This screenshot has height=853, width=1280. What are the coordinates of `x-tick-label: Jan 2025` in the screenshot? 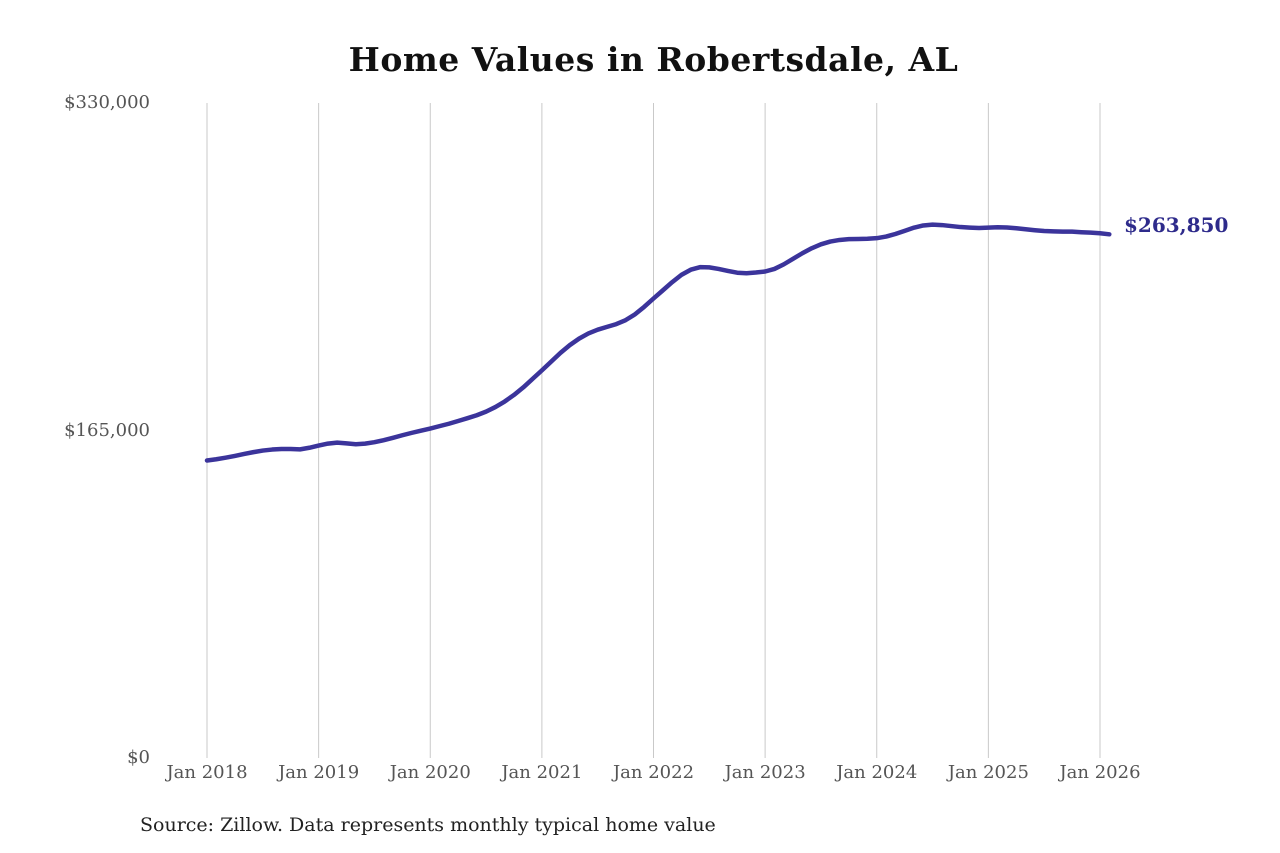 It's located at (988, 772).